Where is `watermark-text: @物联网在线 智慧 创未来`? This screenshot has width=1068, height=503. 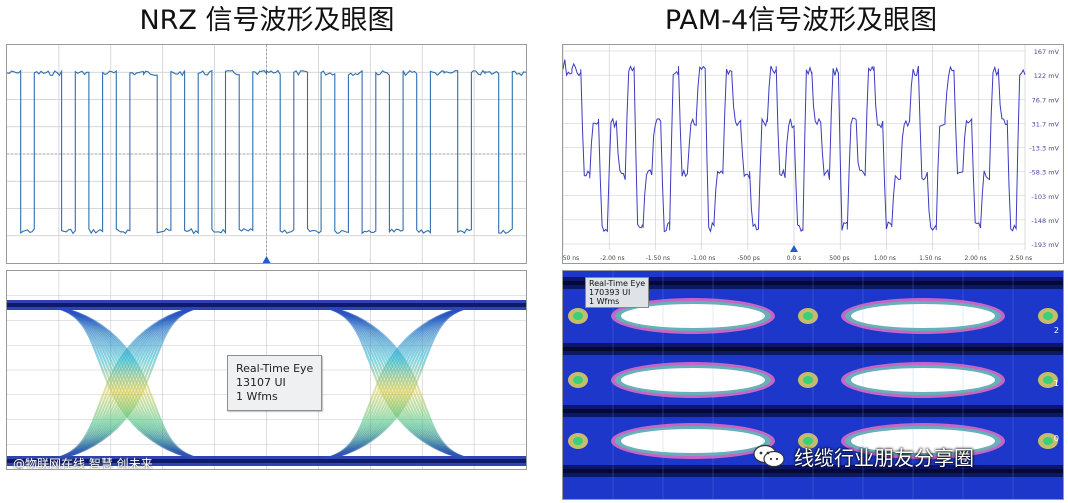 watermark-text: @物联网在线 智慧 创未来 is located at coordinates (83, 463).